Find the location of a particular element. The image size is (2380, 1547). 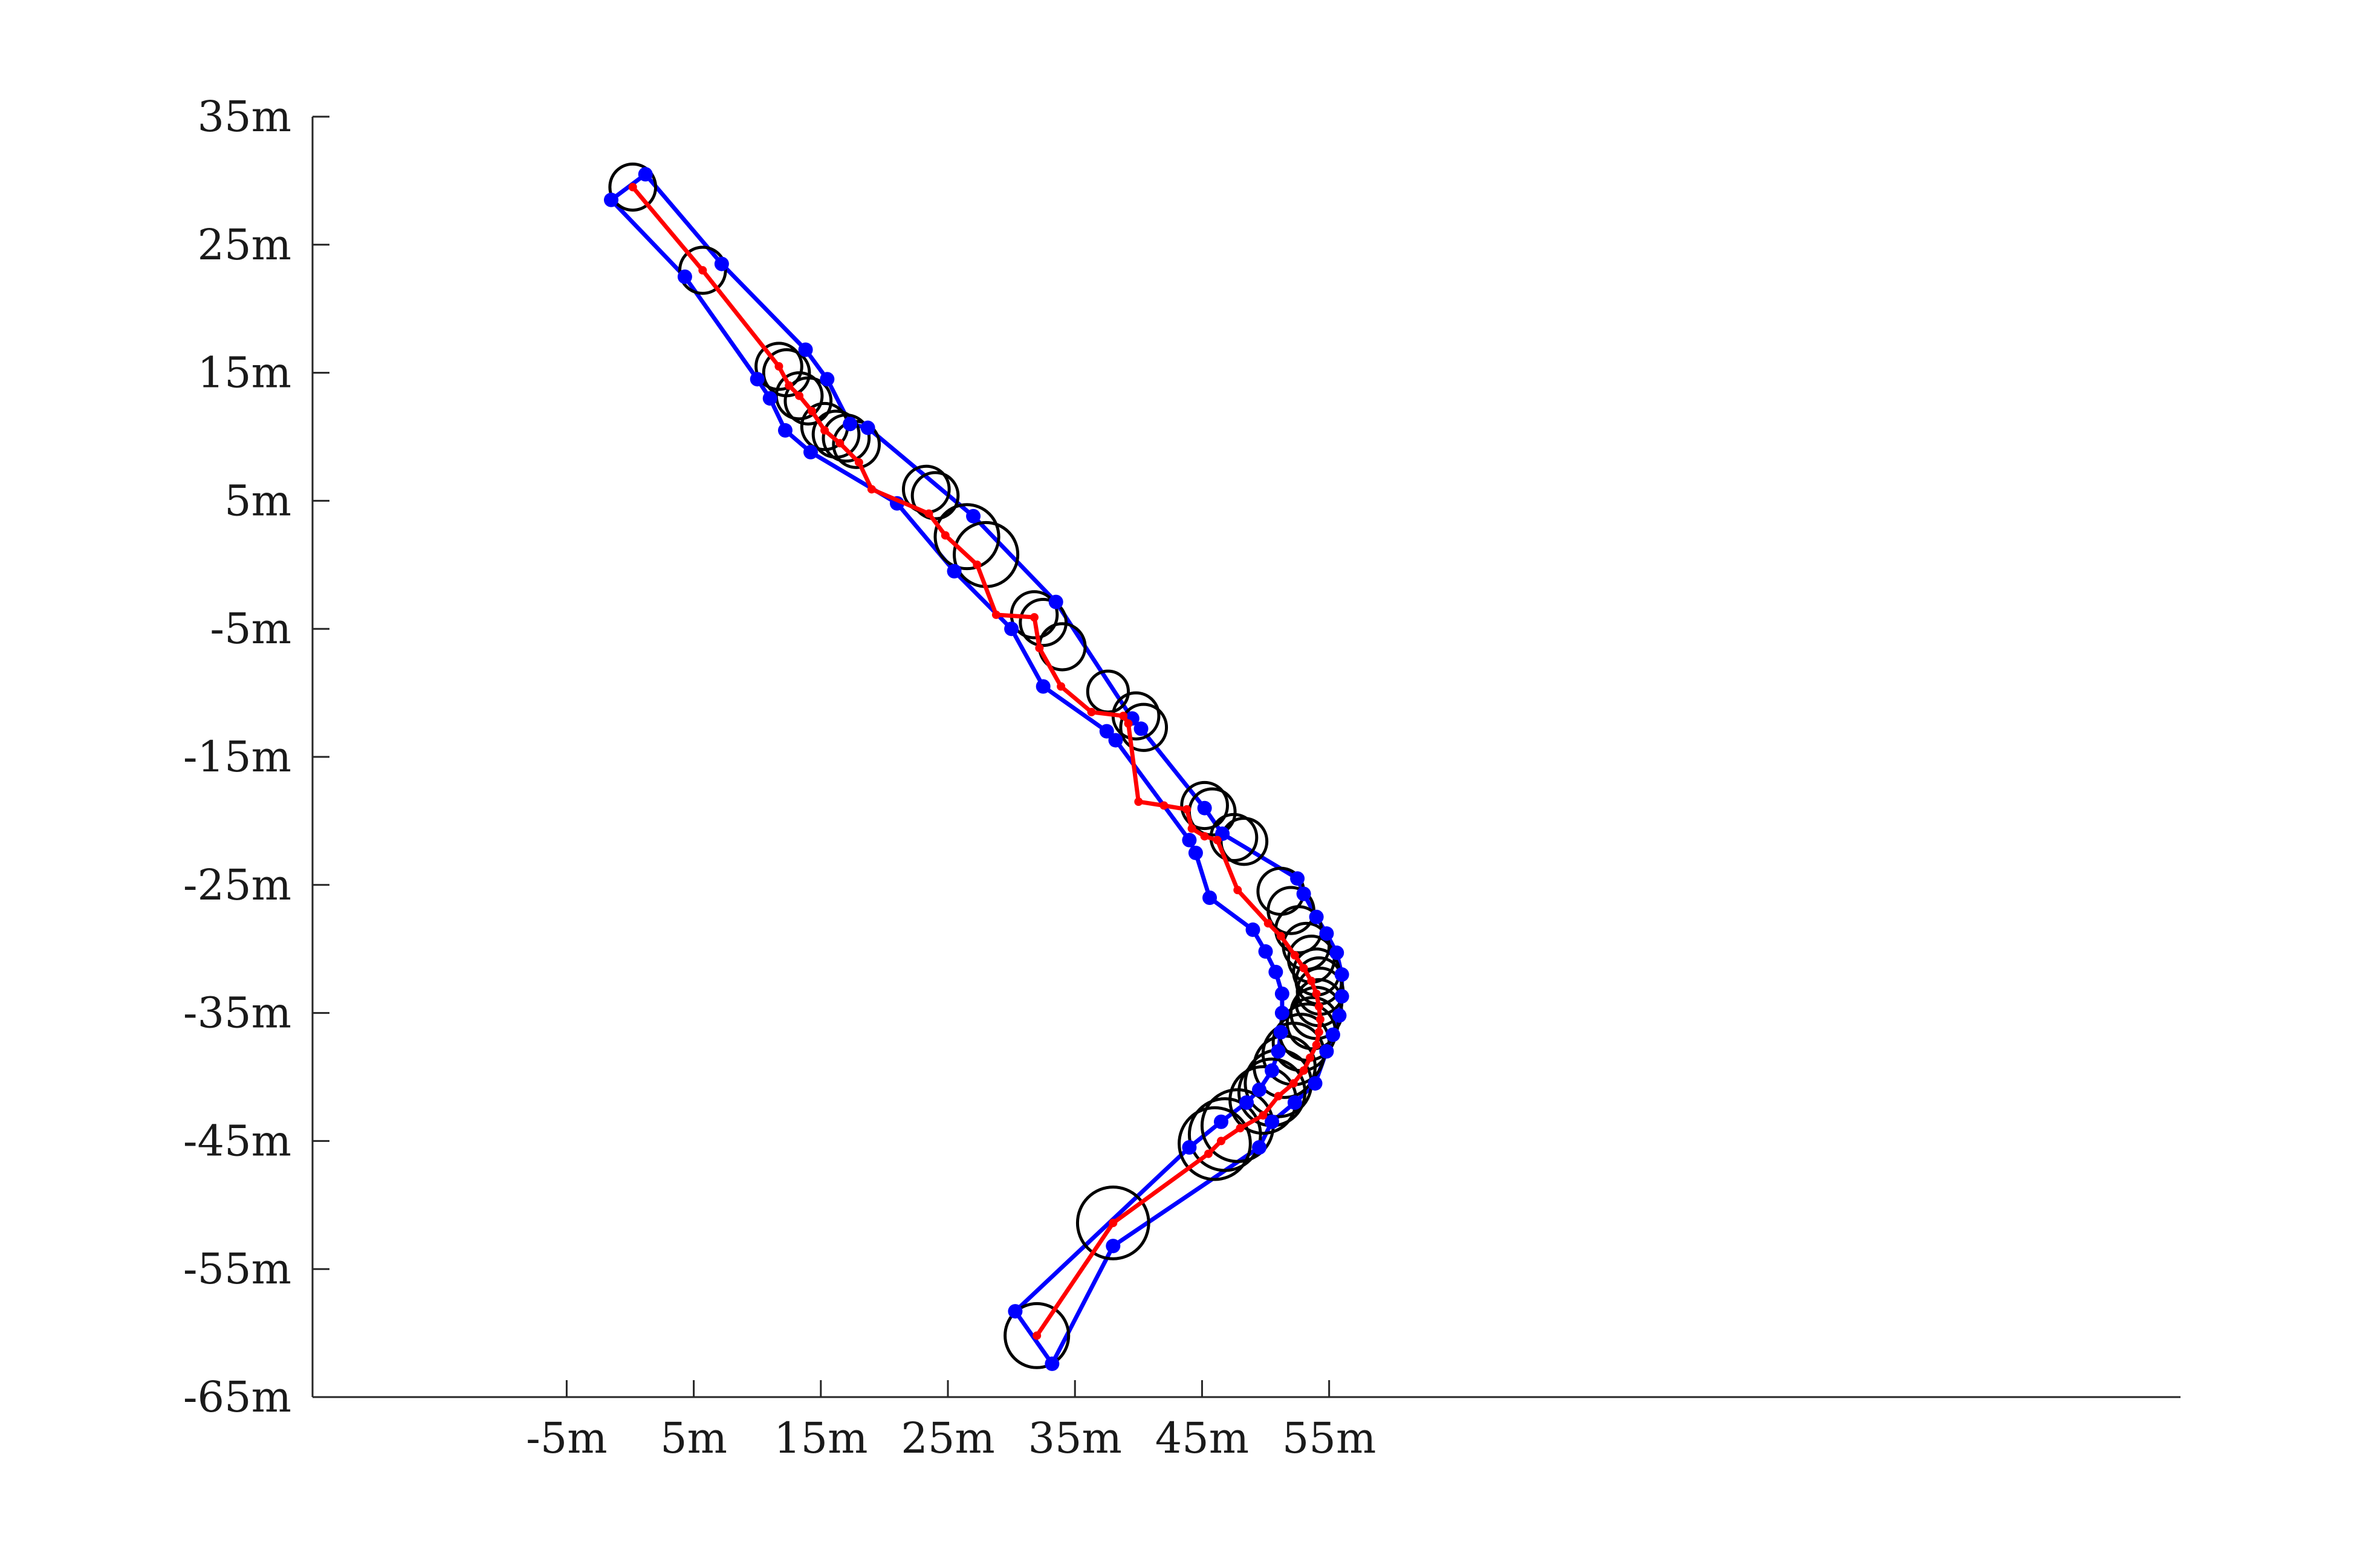

x-tick-label: 15m is located at coordinates (820, 1438).